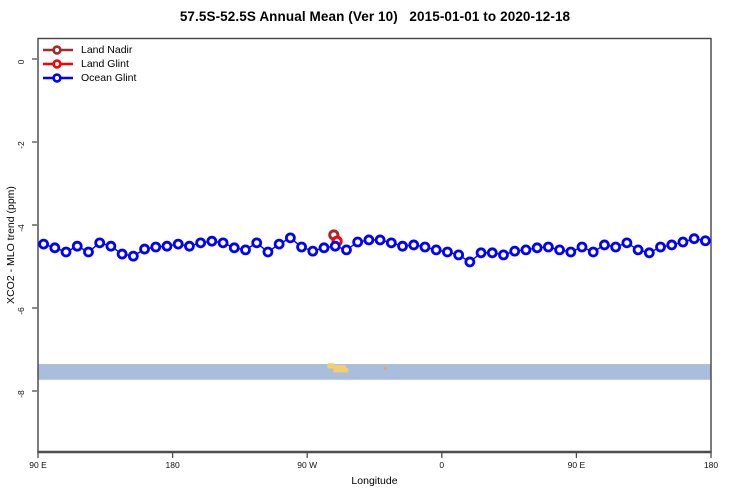  Describe the element at coordinates (21, 311) in the screenshot. I see `y-tick-label: -6` at that location.